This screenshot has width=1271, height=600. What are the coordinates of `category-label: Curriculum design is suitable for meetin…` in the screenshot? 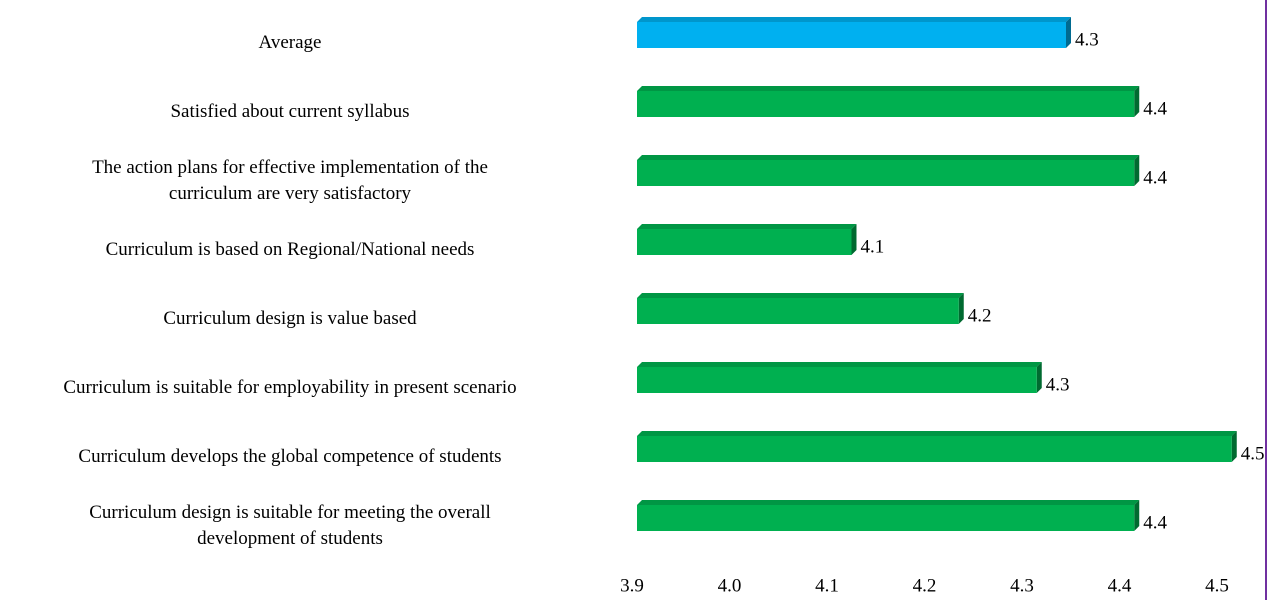 It's located at (290, 525).